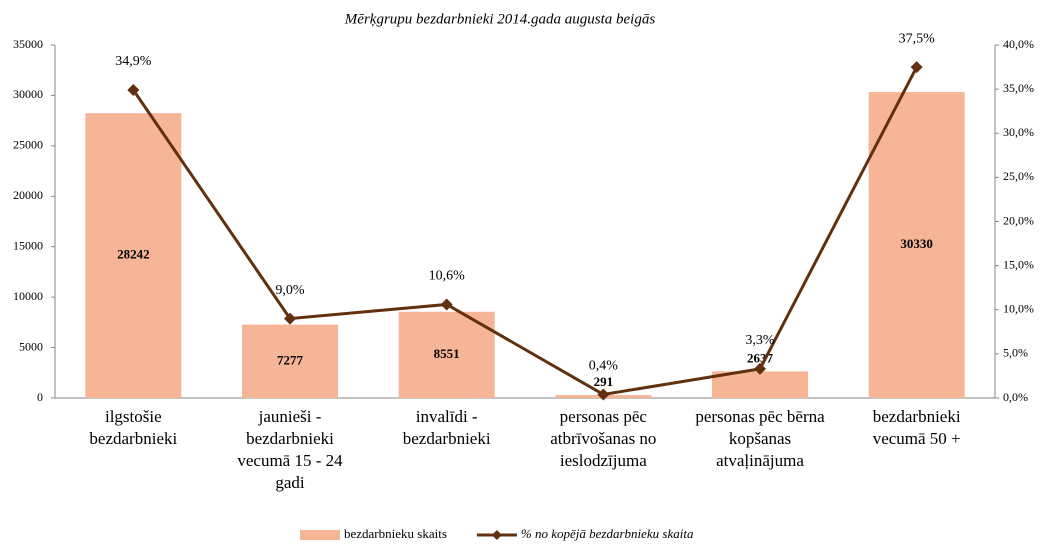 This screenshot has height=544, width=1053. Describe the element at coordinates (28, 296) in the screenshot. I see `y-tick-label: 10000` at that location.